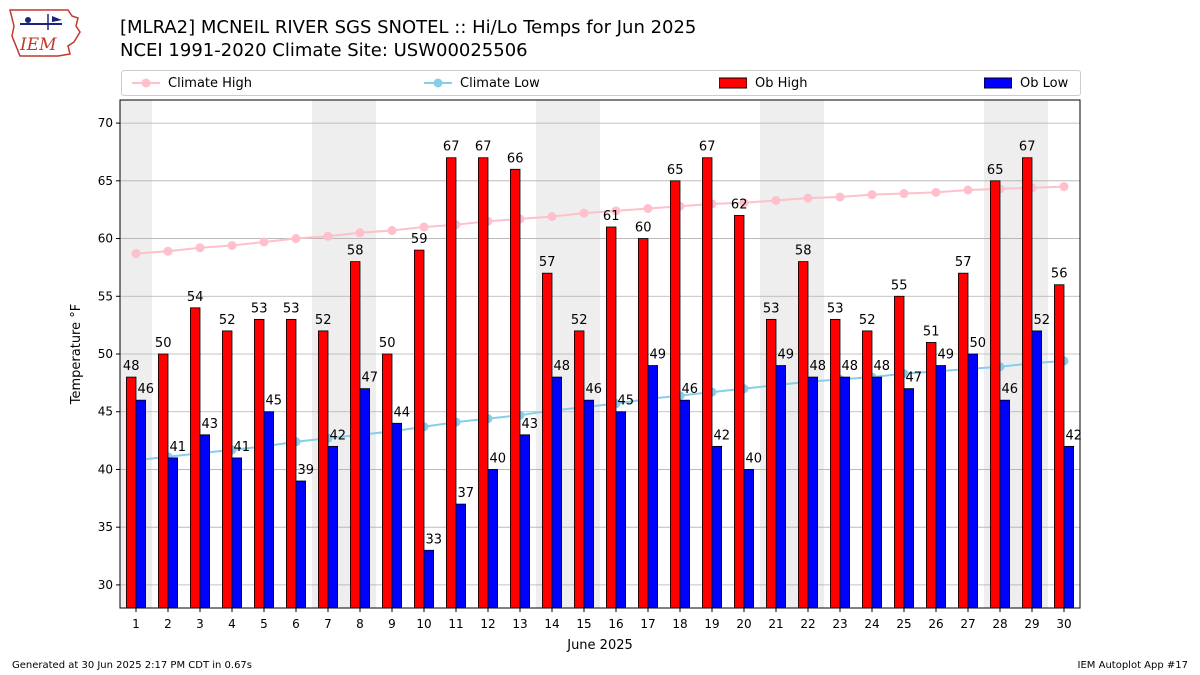  Describe the element at coordinates (998, 83) in the screenshot. I see `ob-low-swatch` at that location.